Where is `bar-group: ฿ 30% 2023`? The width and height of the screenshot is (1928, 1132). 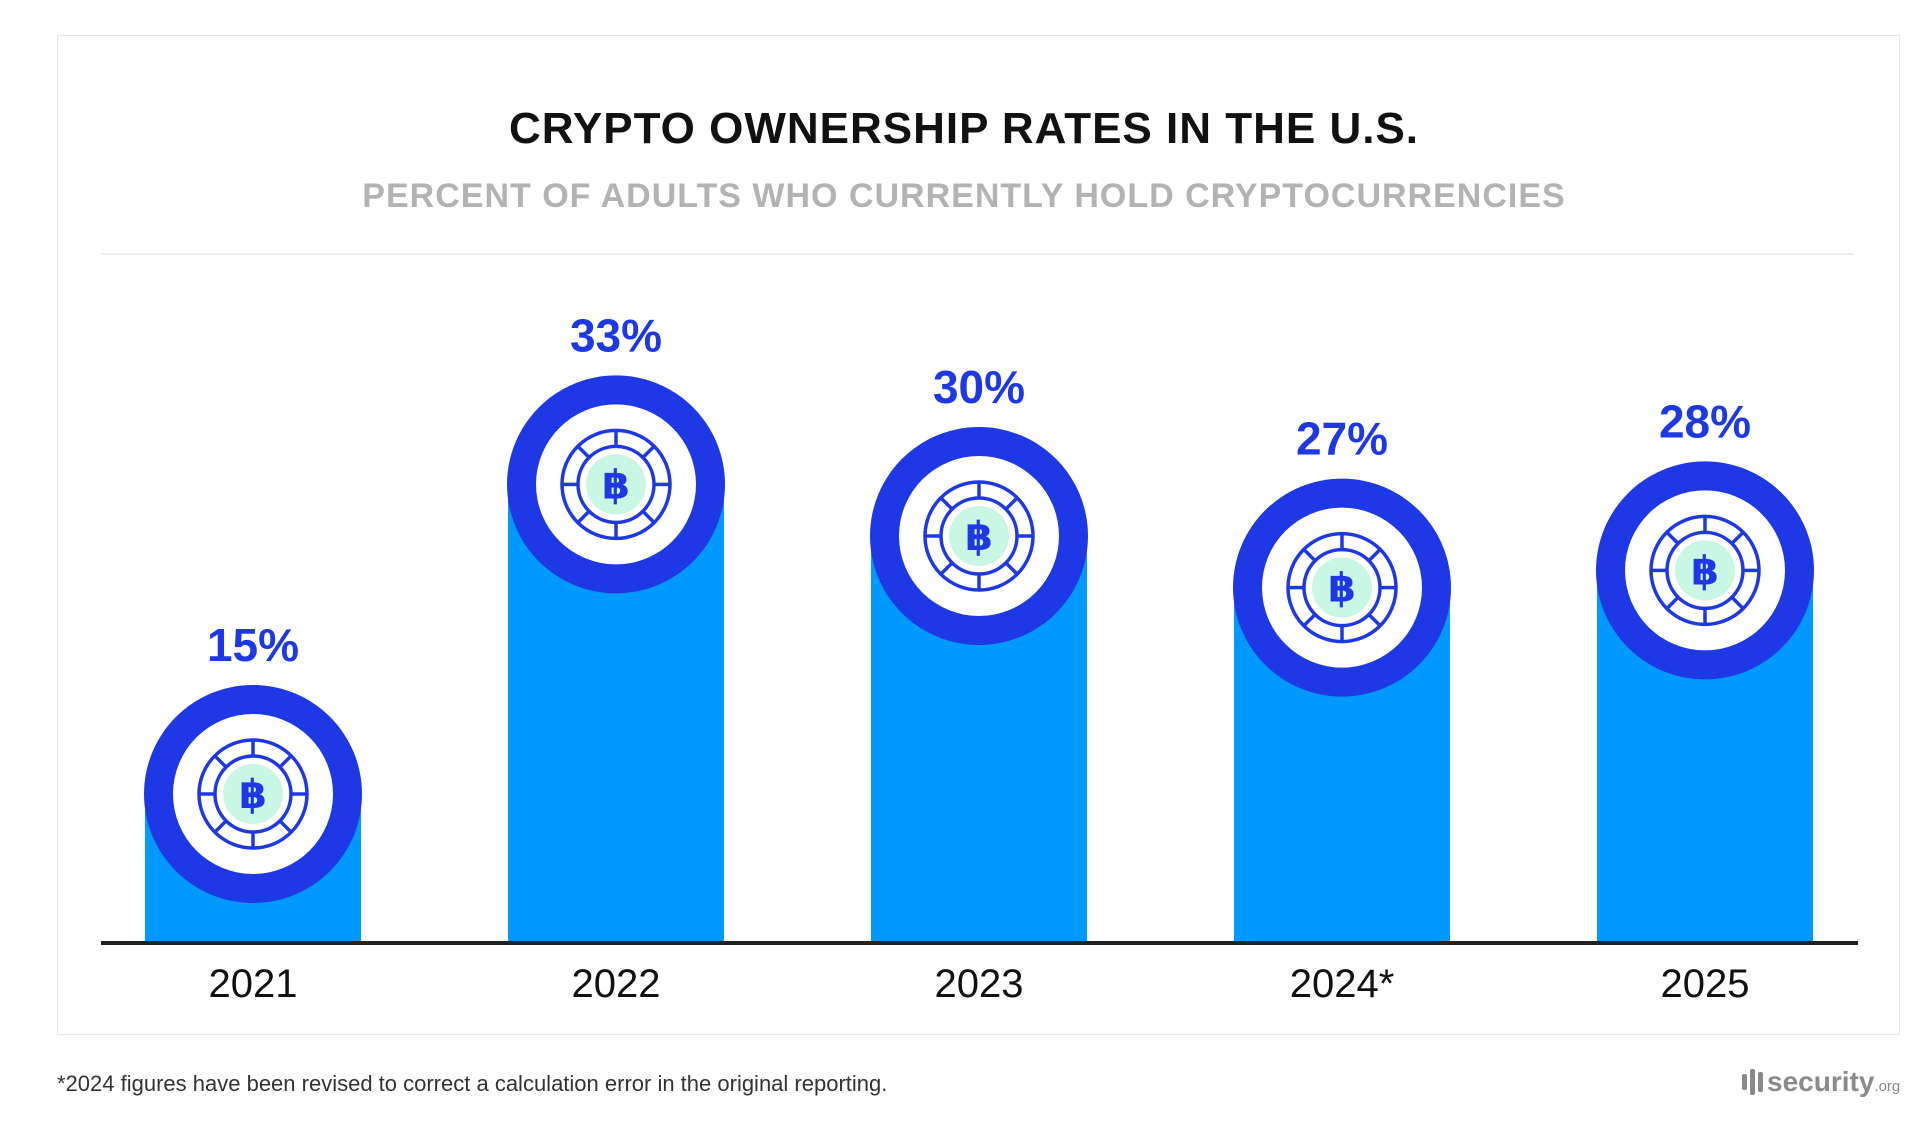
bar-group: ฿ 30% 2023 is located at coordinates (979, 683).